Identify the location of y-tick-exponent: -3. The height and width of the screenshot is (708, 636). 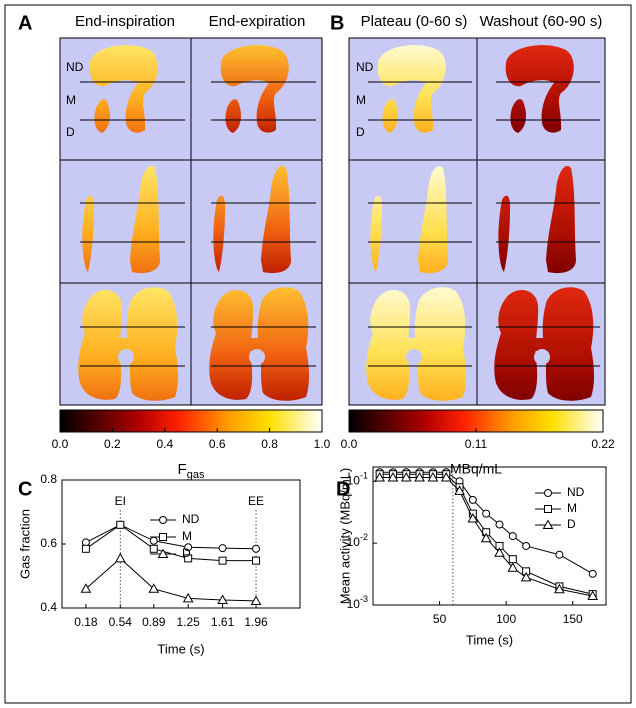
(364, 599).